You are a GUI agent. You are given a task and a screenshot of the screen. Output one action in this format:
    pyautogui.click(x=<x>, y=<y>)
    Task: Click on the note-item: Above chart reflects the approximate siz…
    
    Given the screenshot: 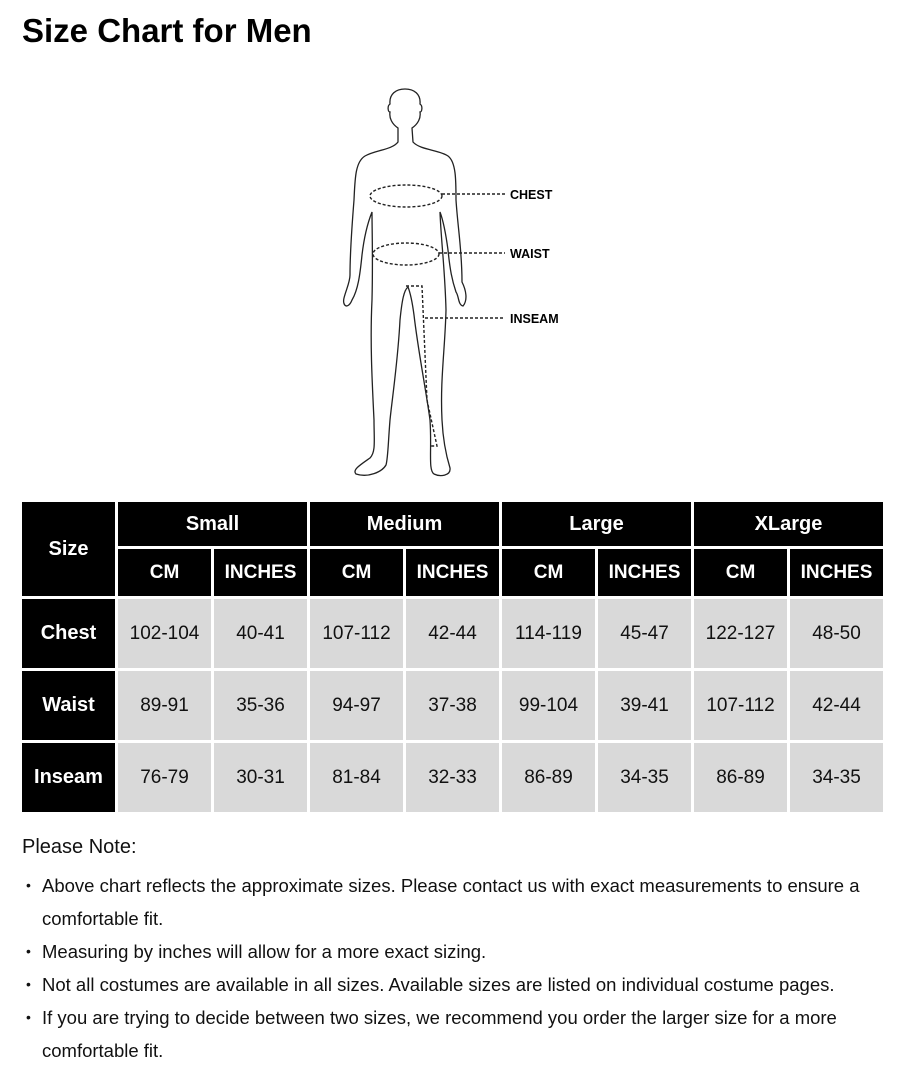 What is the action you would take?
    pyautogui.click(x=457, y=902)
    